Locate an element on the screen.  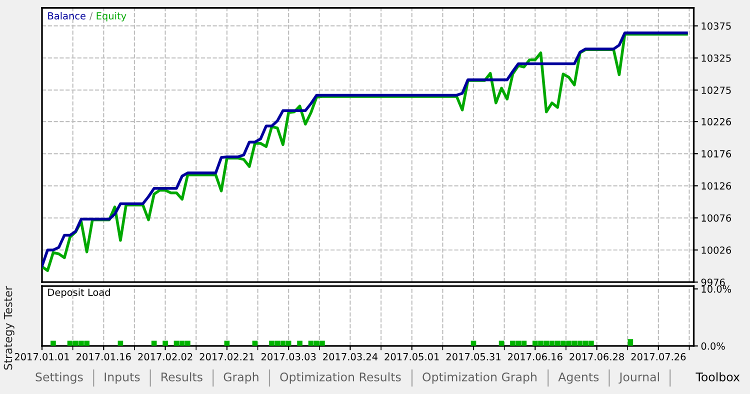
y-tick-label: 10126 is located at coordinates (717, 186).